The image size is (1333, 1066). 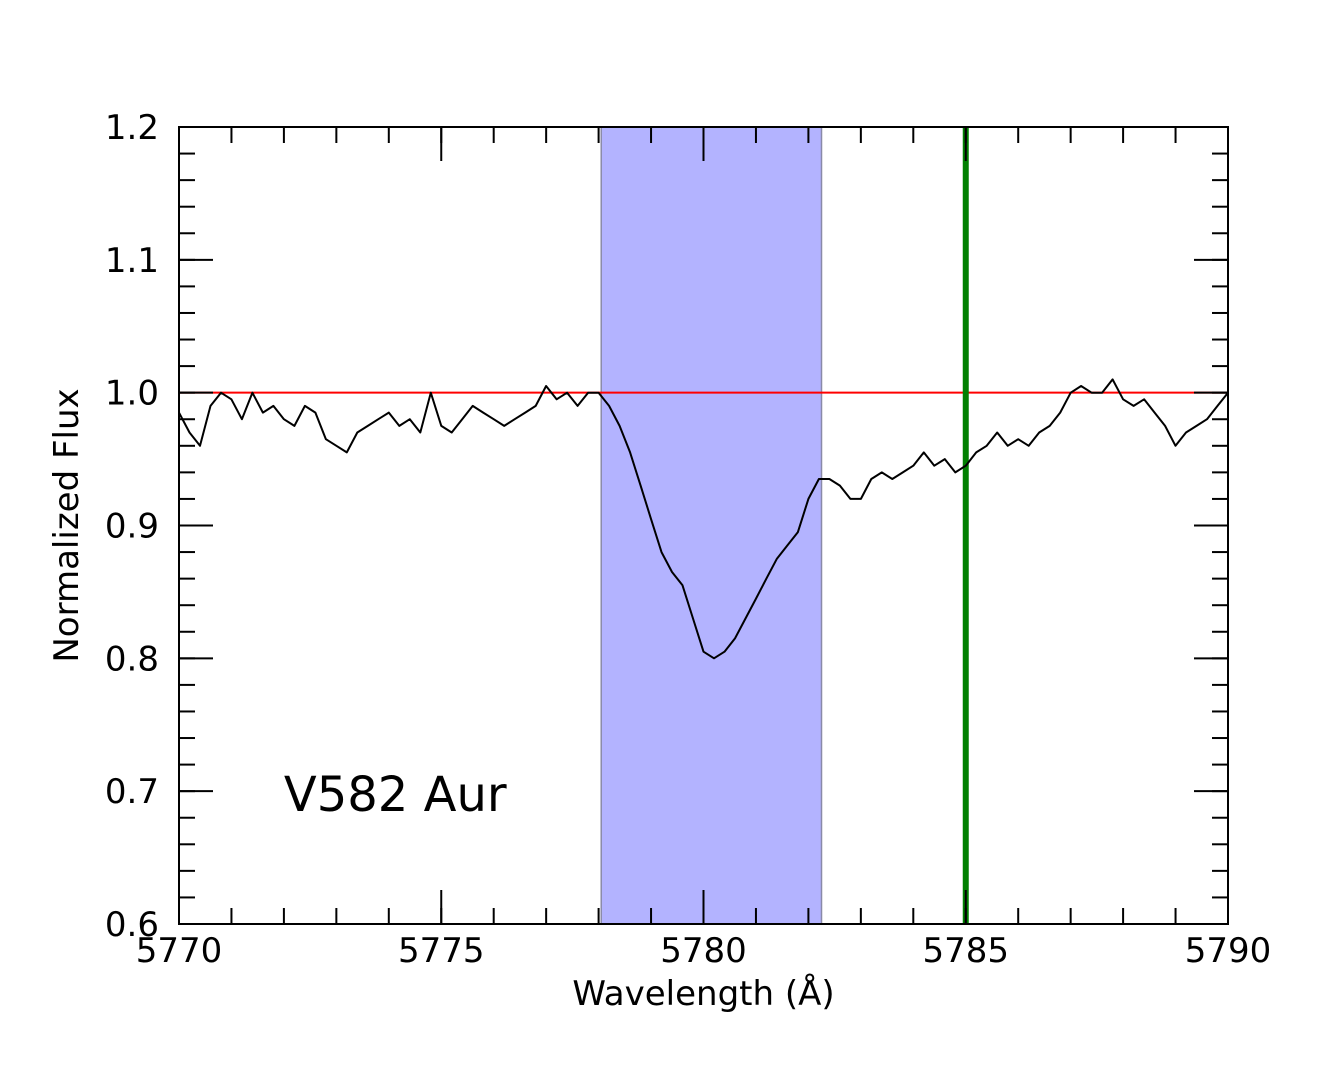 What do you see at coordinates (1228, 951) in the screenshot?
I see `x-tick-label: 5790` at bounding box center [1228, 951].